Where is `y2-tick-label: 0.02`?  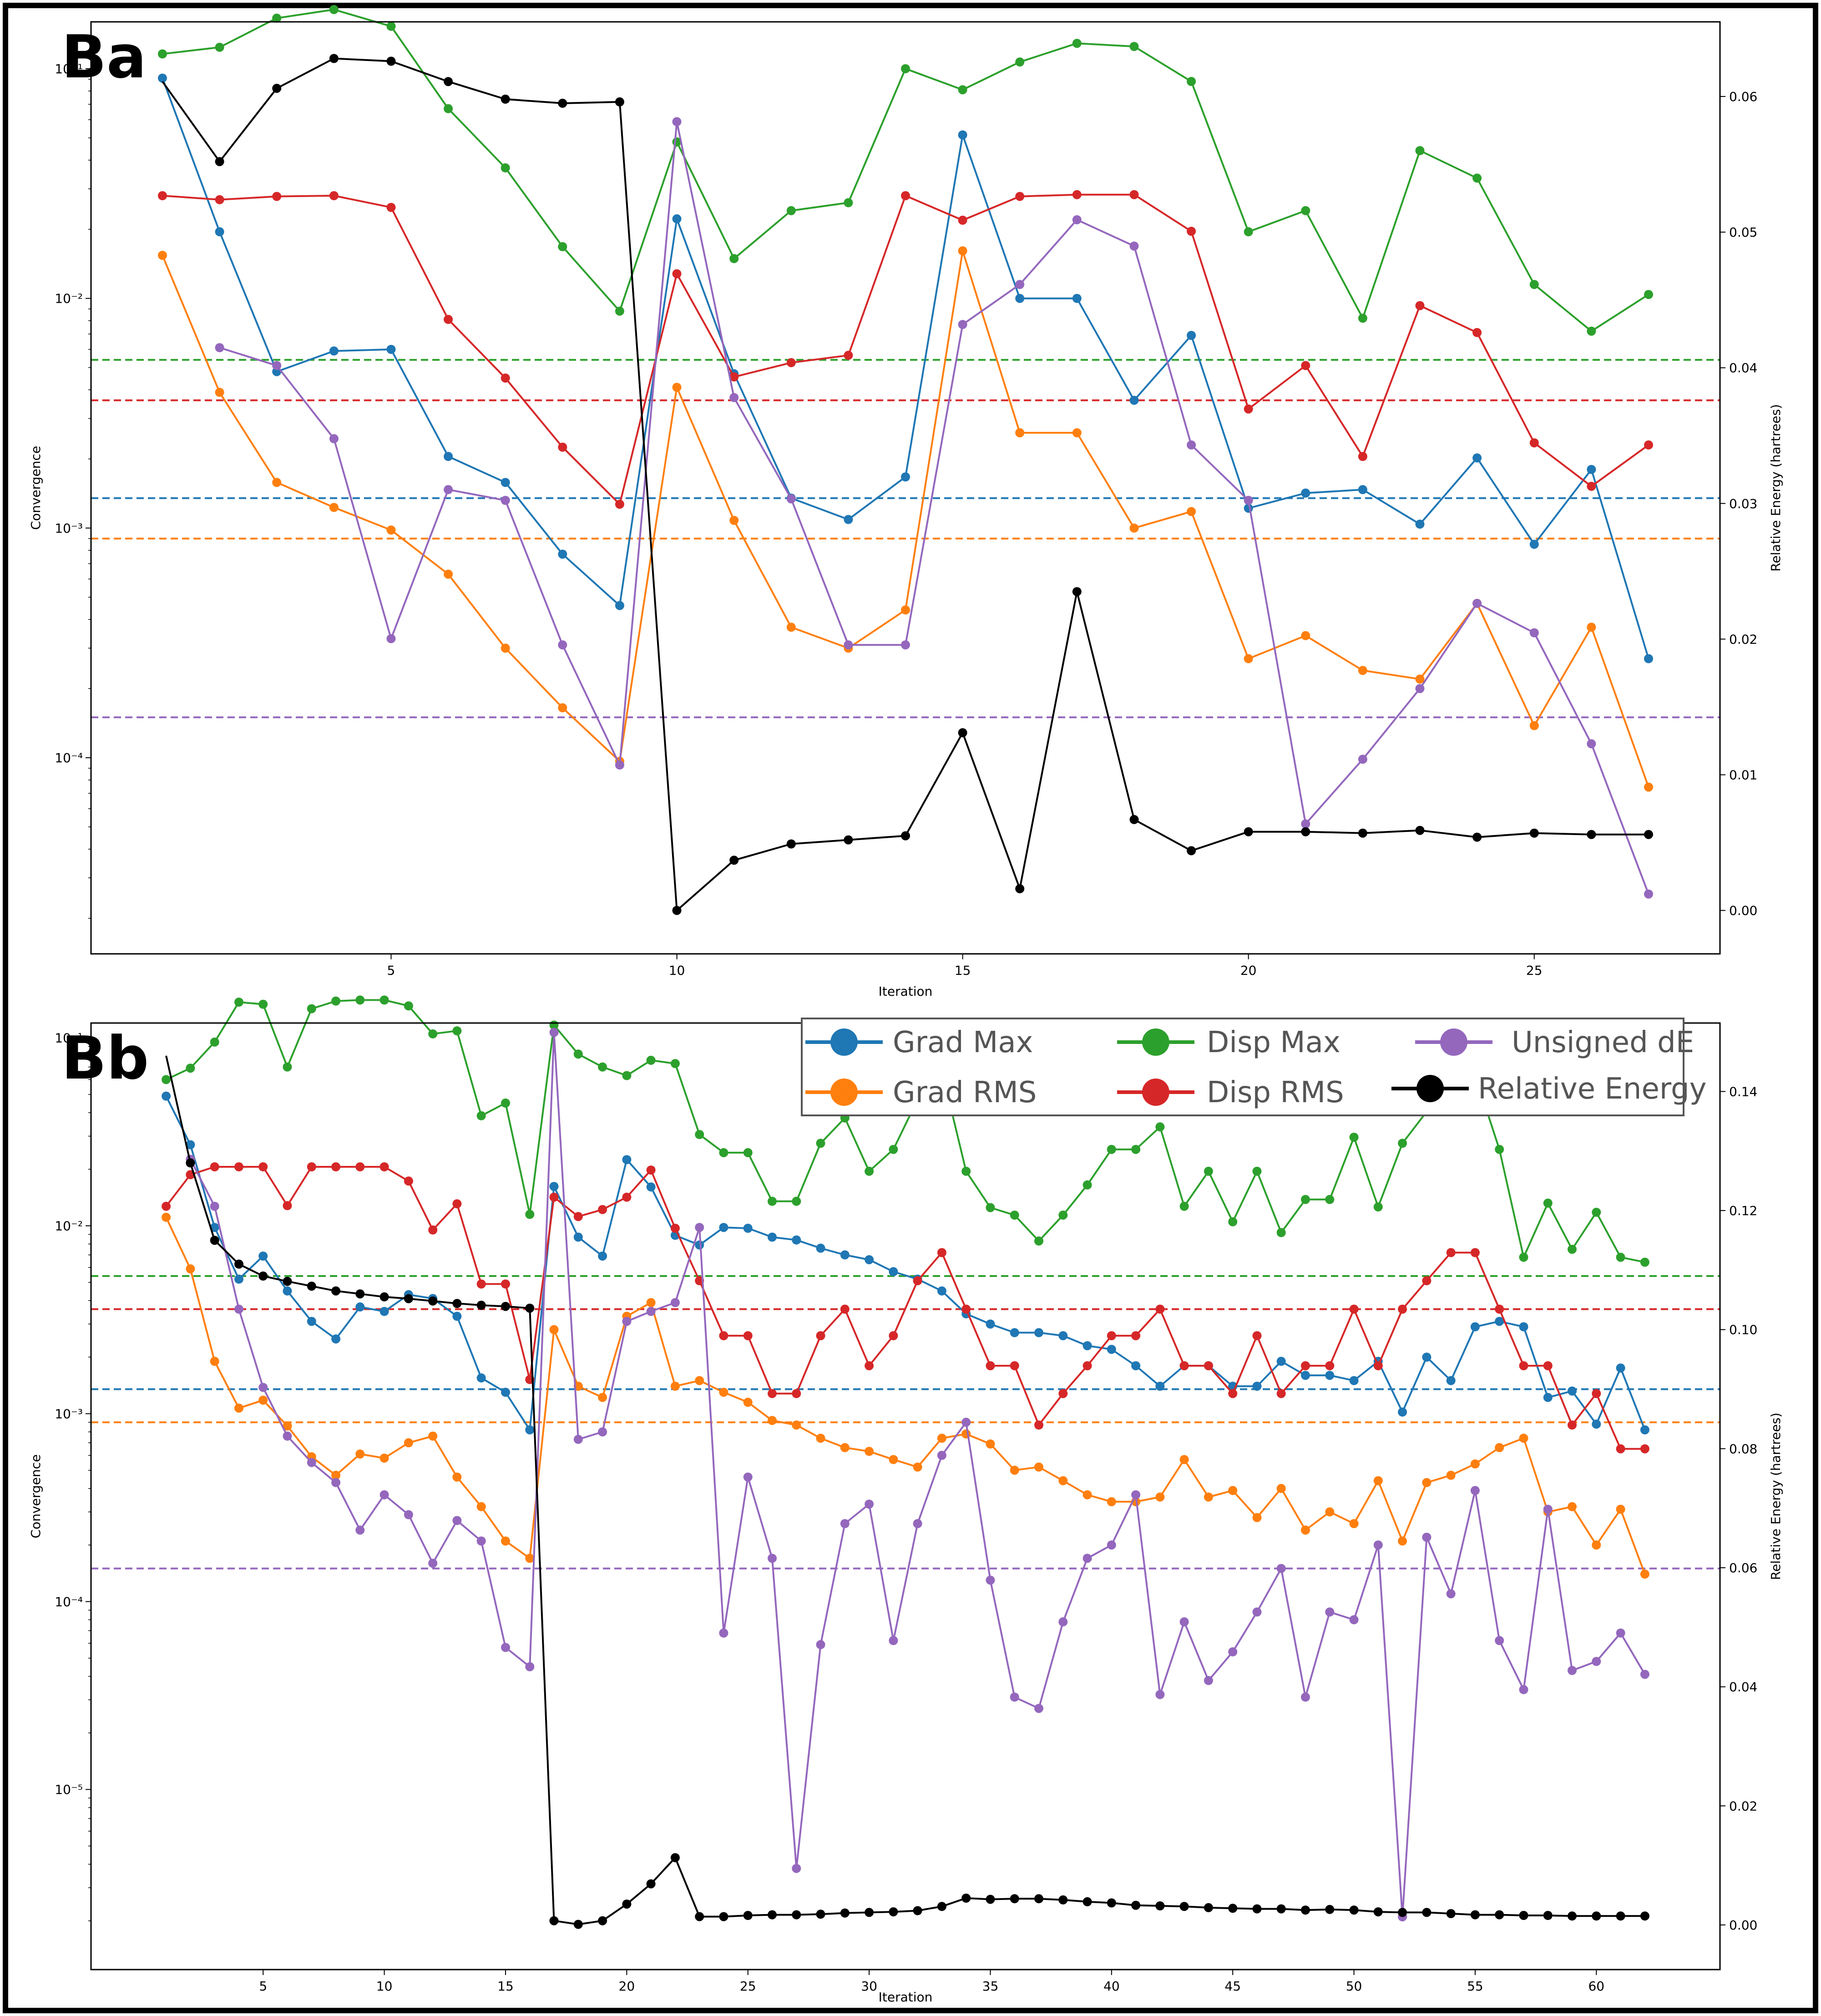 y2-tick-label: 0.02 is located at coordinates (1743, 639).